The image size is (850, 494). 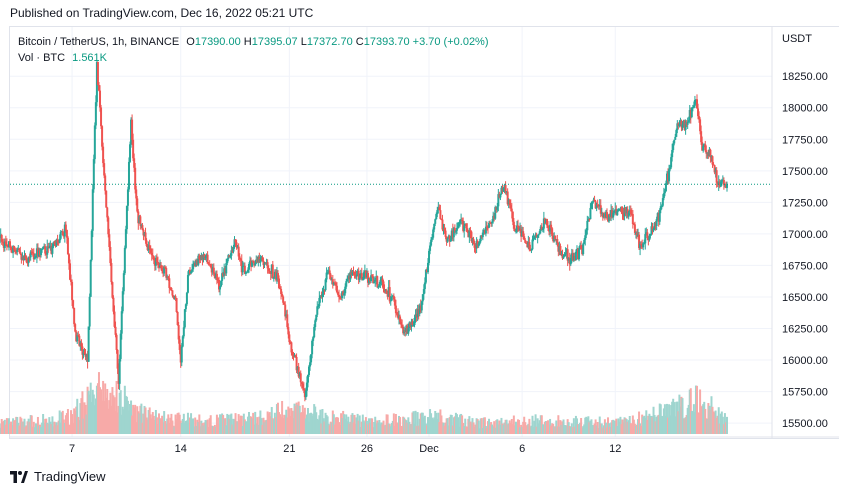 I want to click on tradingview-logo-icon, so click(x=19, y=476).